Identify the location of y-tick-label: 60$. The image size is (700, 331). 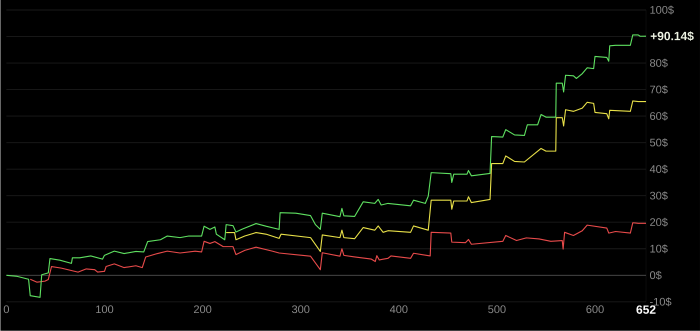
(659, 116).